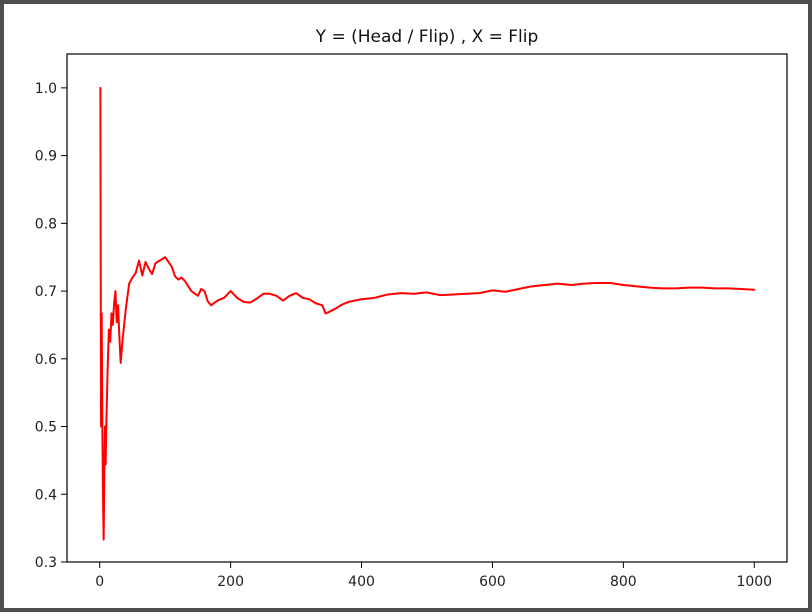 This screenshot has width=812, height=616. What do you see at coordinates (754, 582) in the screenshot?
I see `x-tick-label: 1000` at bounding box center [754, 582].